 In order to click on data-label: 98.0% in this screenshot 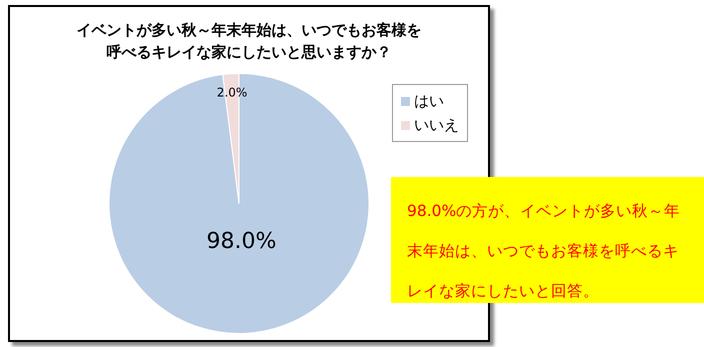, I will do `click(241, 241)`.